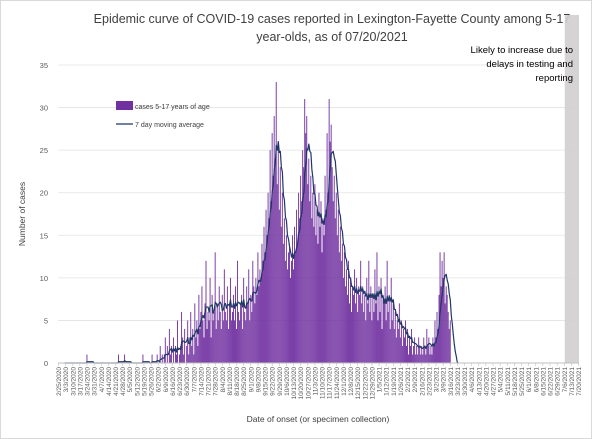  Describe the element at coordinates (172, 107) in the screenshot. I see `legend-label-cases: cases 5-17 years of age` at that location.